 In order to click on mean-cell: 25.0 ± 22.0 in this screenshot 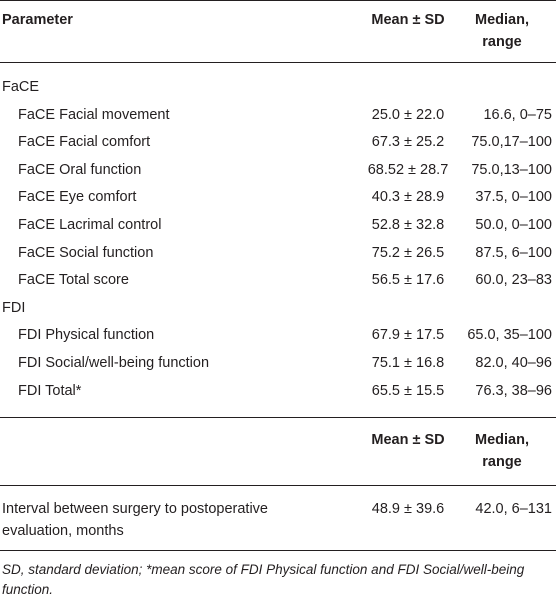, I will do `click(408, 114)`.